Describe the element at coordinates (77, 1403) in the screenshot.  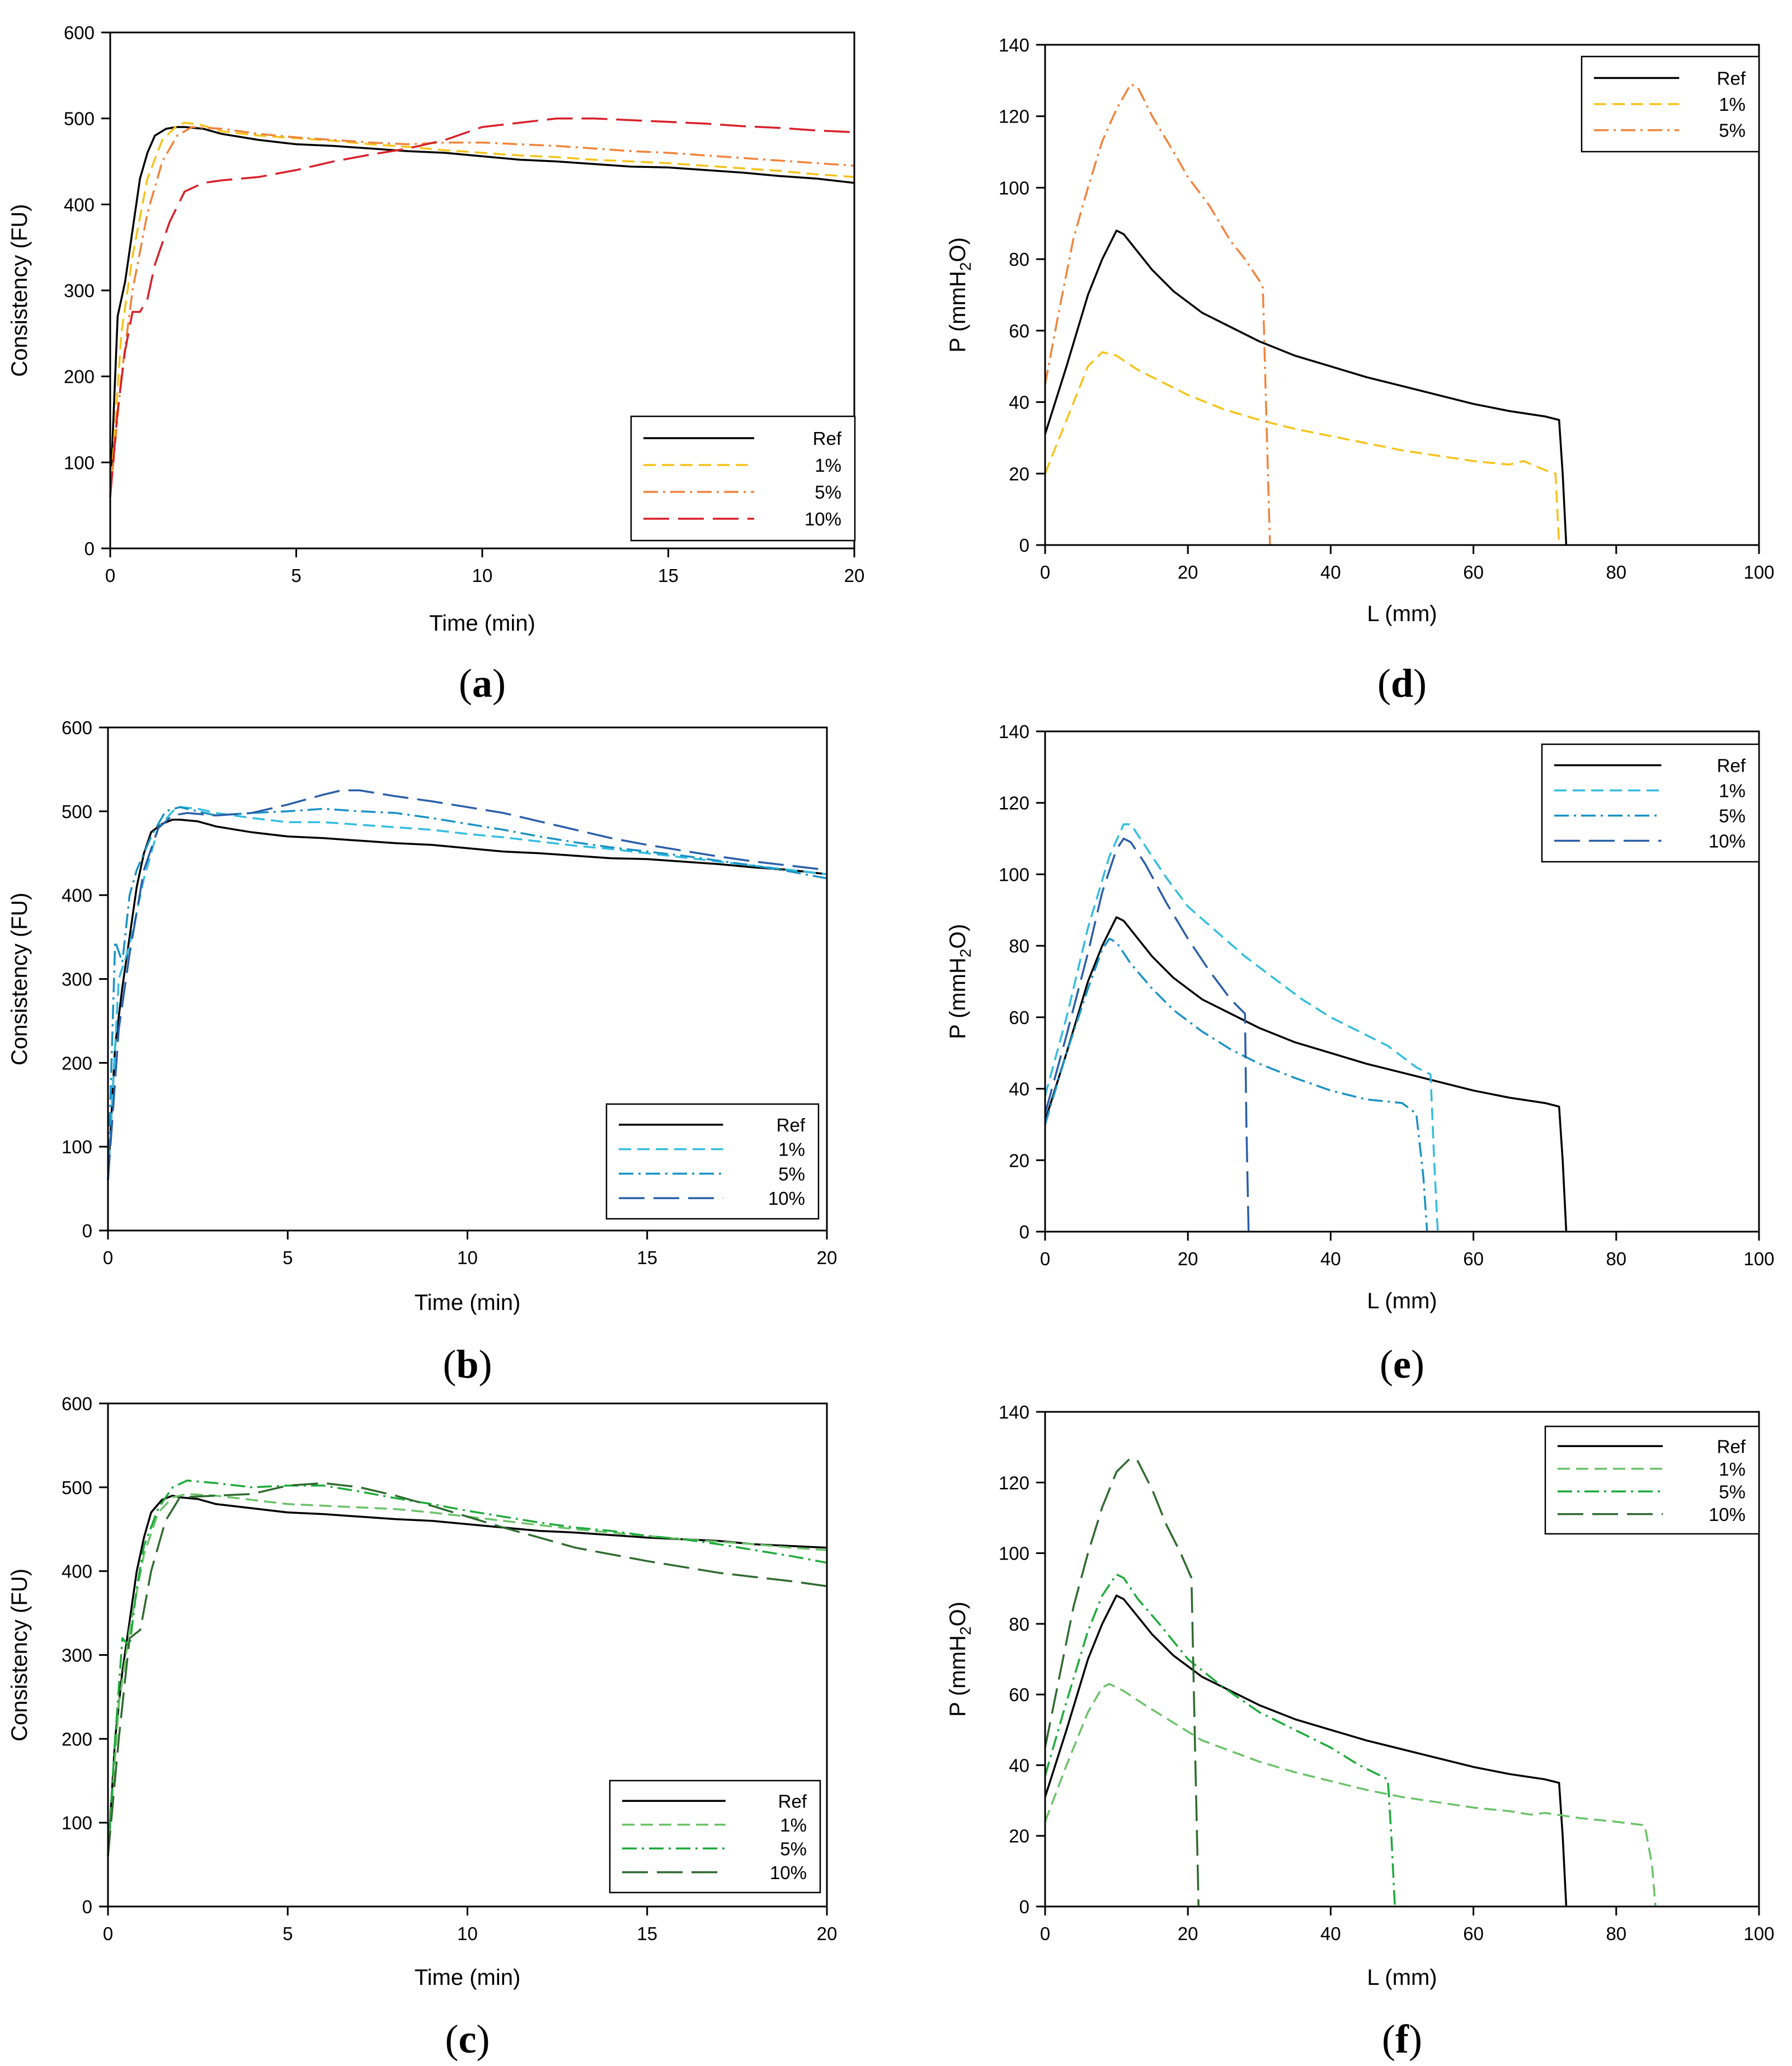
I see `y-tick-label-c-6: 600` at that location.